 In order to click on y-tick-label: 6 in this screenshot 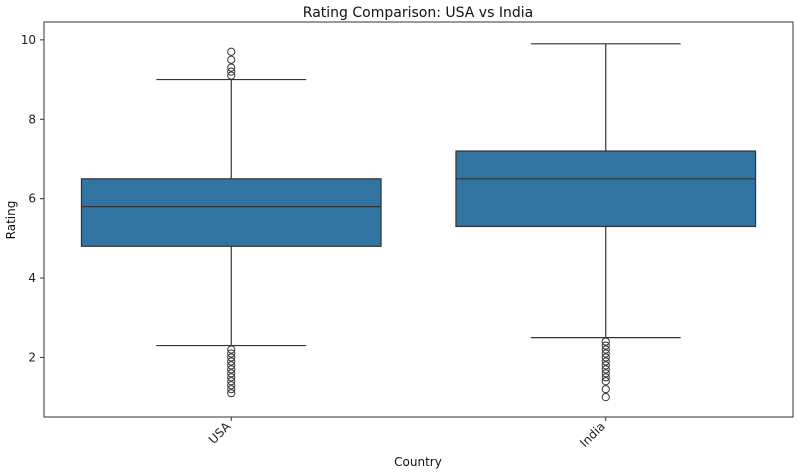, I will do `click(32, 199)`.